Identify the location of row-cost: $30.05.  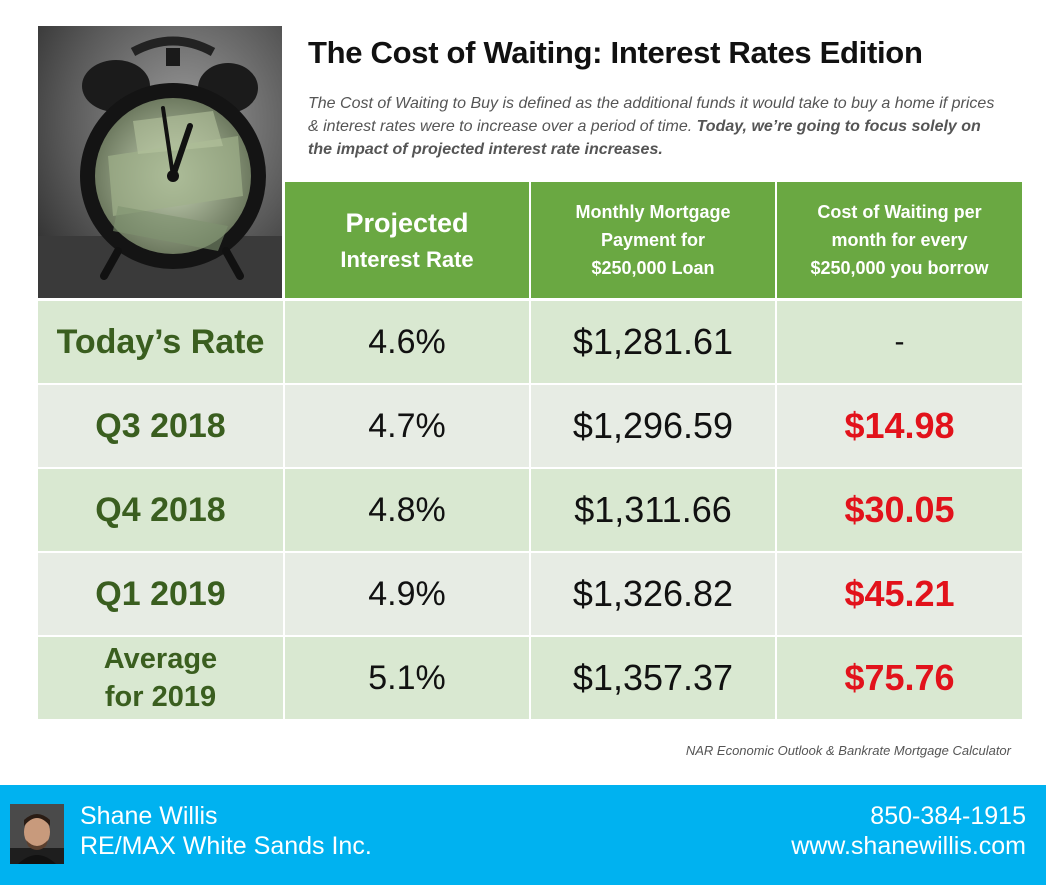
(899, 509).